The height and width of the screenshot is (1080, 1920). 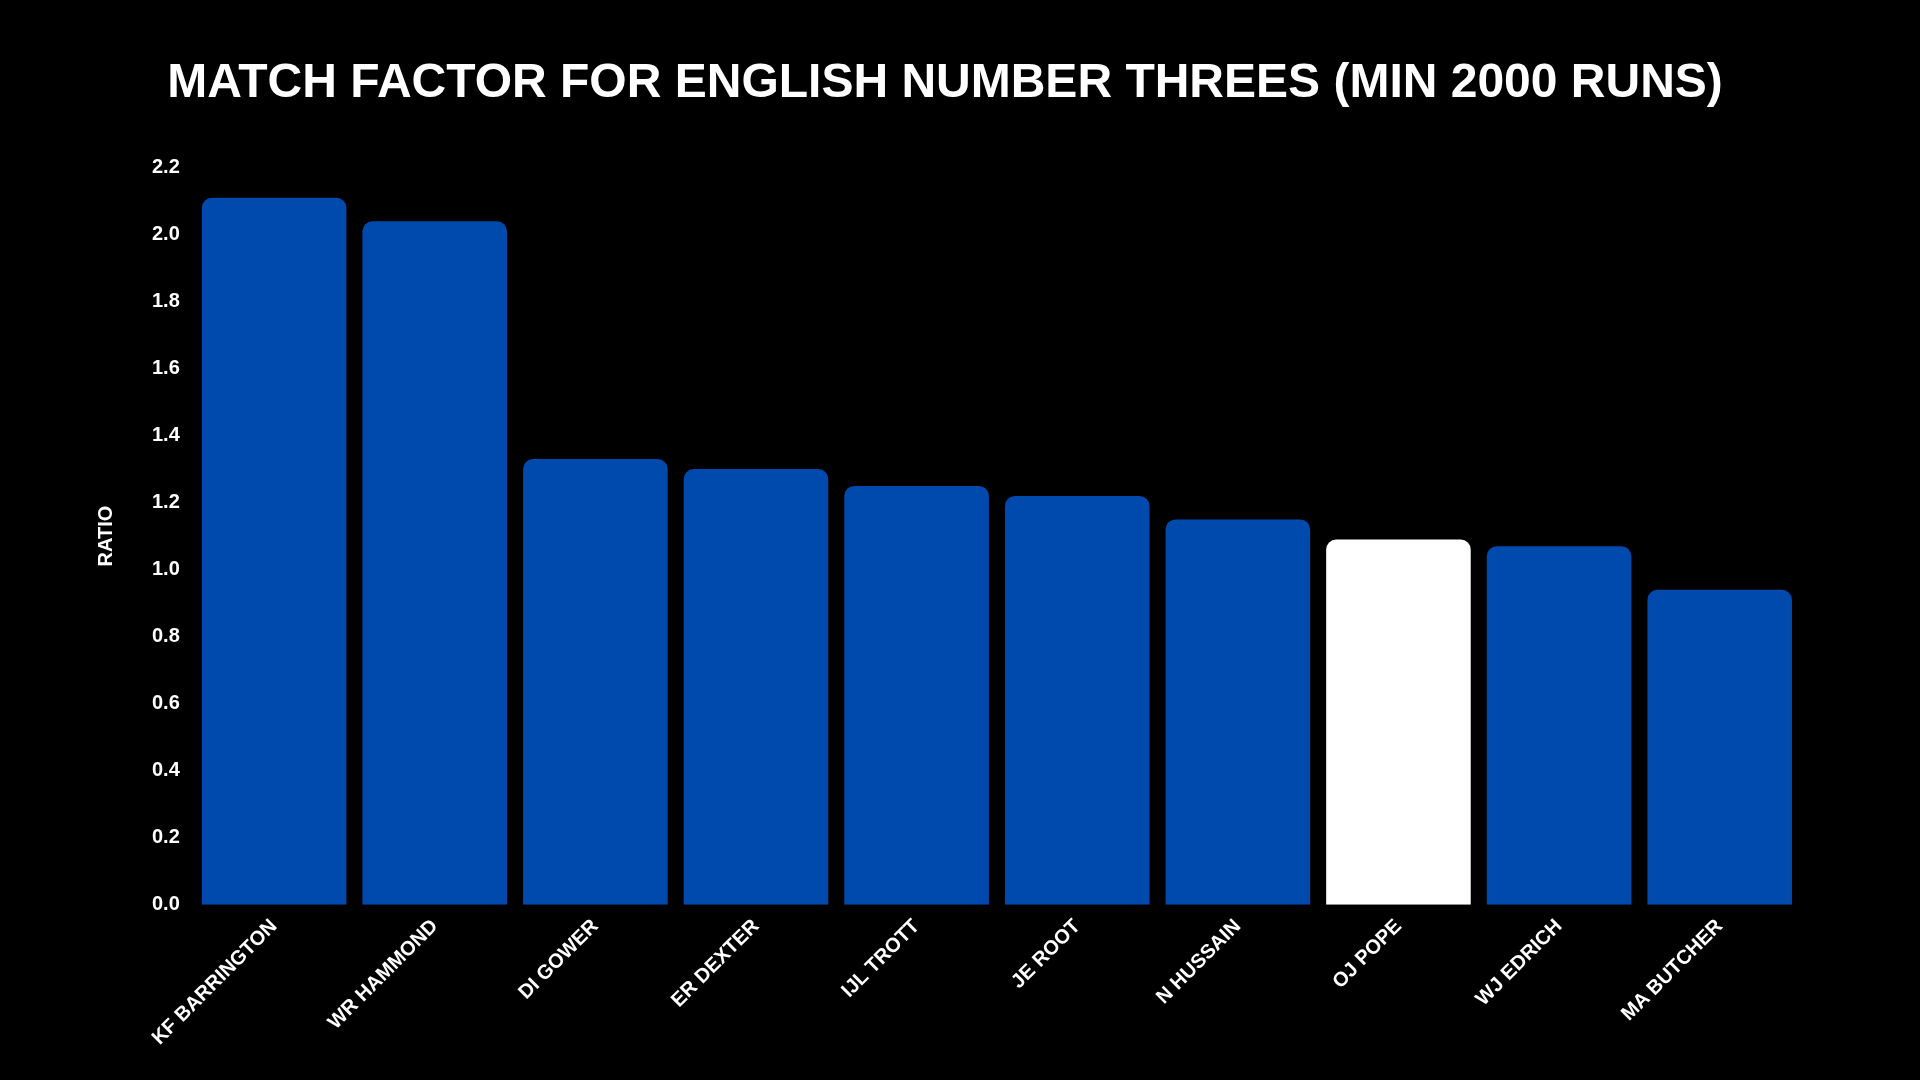 I want to click on y-axis-title: RATIO, so click(x=104, y=536).